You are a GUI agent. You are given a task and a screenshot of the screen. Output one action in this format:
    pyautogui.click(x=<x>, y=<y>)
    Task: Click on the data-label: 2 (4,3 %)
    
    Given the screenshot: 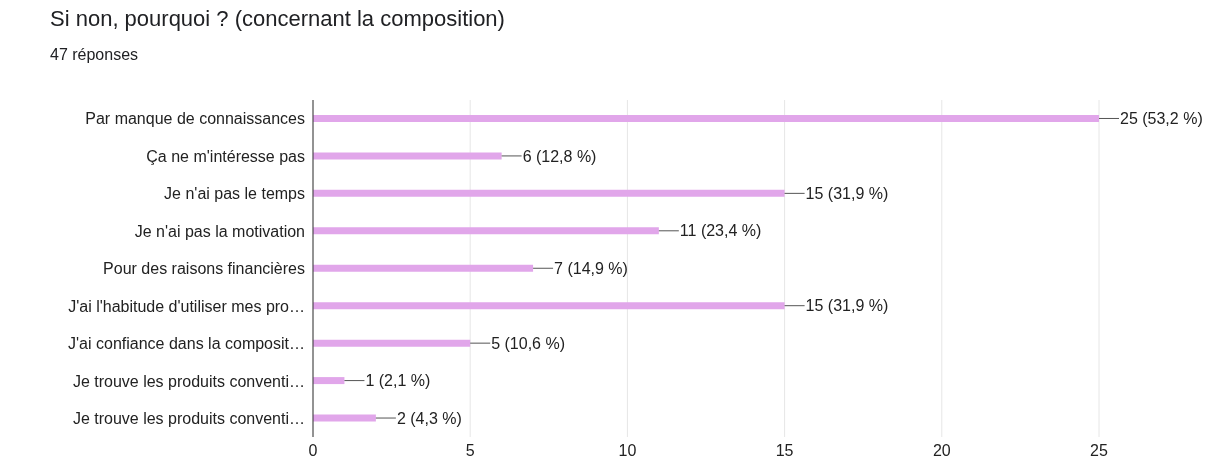 What is the action you would take?
    pyautogui.click(x=429, y=418)
    